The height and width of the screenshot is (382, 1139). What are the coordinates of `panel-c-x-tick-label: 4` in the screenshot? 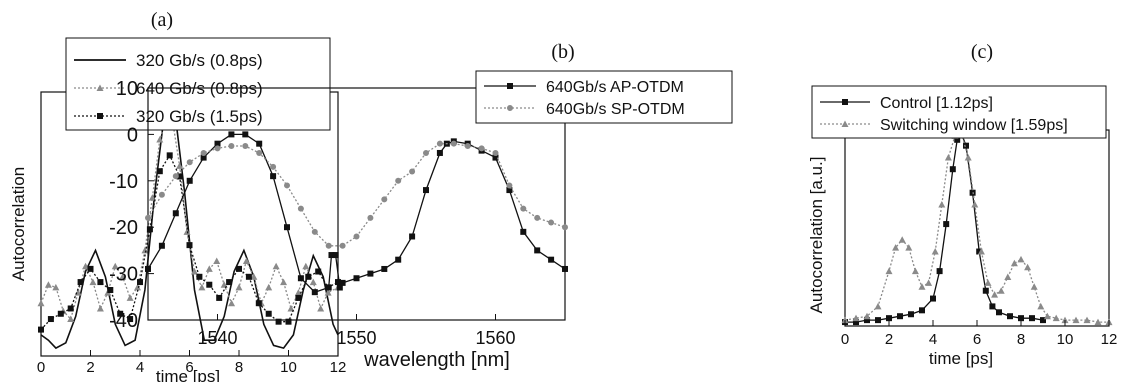 It's located at (933, 339).